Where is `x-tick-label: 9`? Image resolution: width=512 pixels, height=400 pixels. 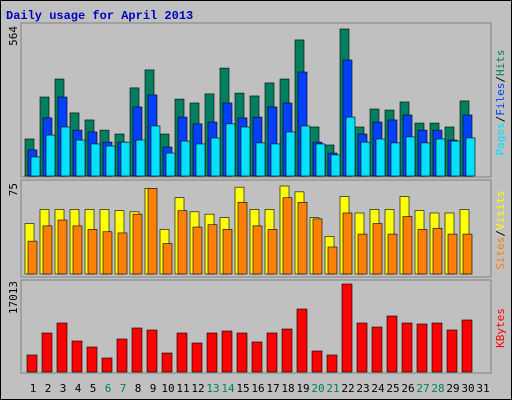 x-tick-label: 9 is located at coordinates (153, 388).